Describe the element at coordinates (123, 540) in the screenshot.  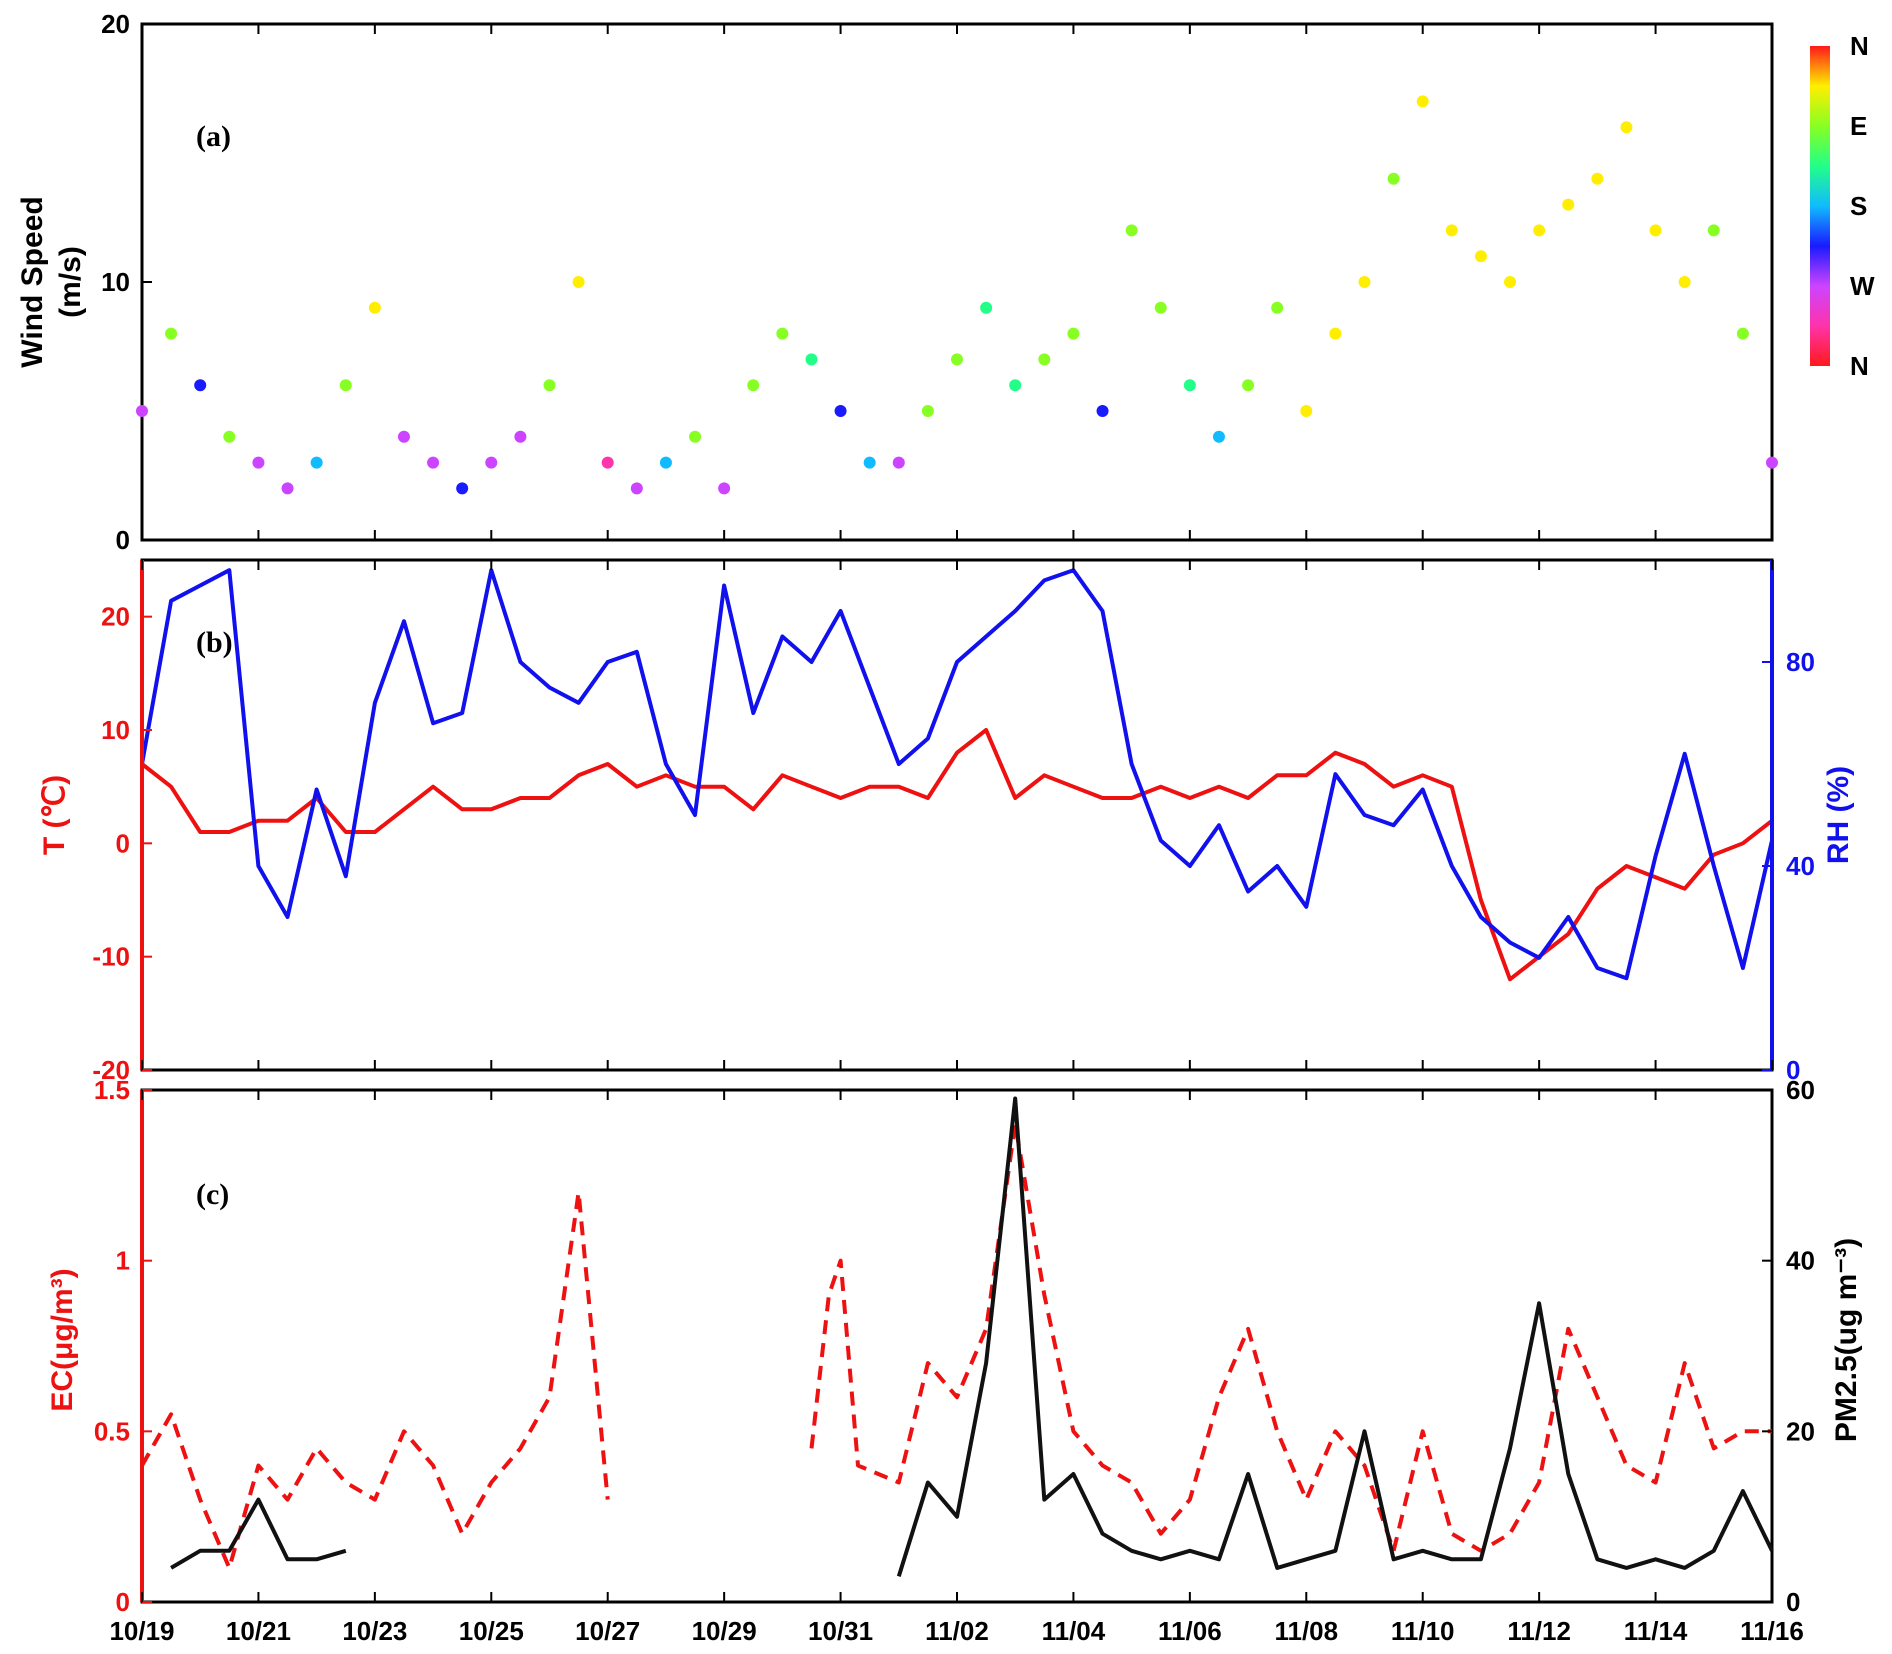
I see `panel-a-y-tick-label-0: 0` at that location.